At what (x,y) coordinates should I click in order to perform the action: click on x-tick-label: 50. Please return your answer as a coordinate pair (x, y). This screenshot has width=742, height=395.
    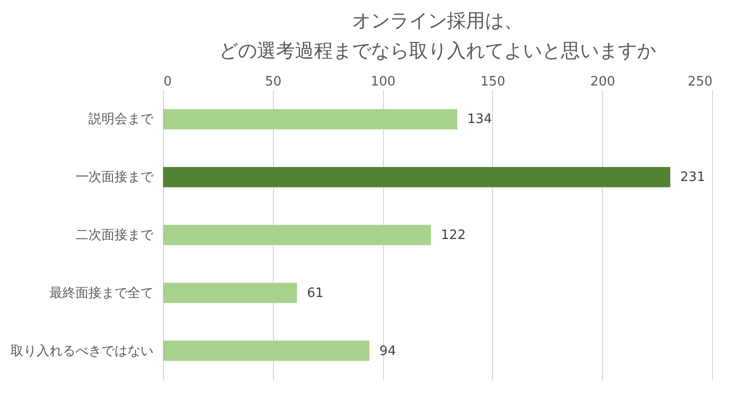
    Looking at the image, I should click on (273, 82).